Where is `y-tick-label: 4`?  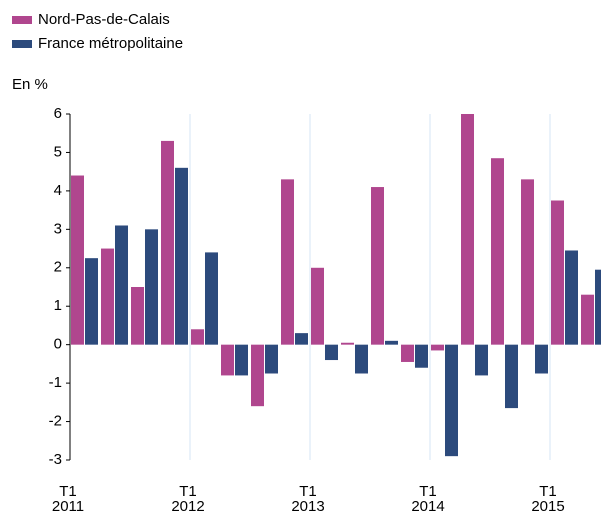
y-tick-label: 4 is located at coordinates (58, 190).